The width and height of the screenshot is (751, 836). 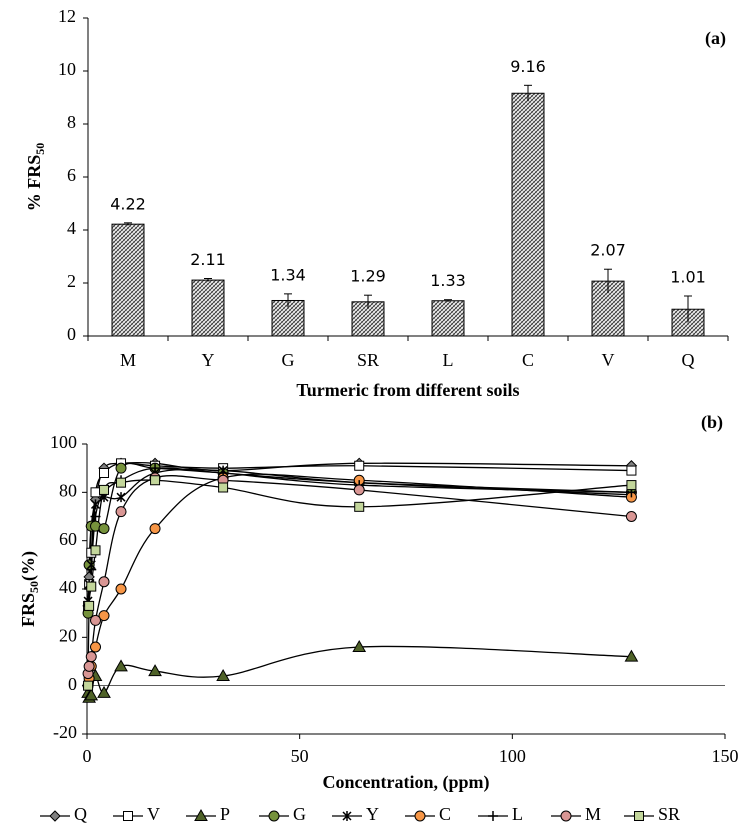 What do you see at coordinates (448, 360) in the screenshot?
I see `x-tick-label: L` at bounding box center [448, 360].